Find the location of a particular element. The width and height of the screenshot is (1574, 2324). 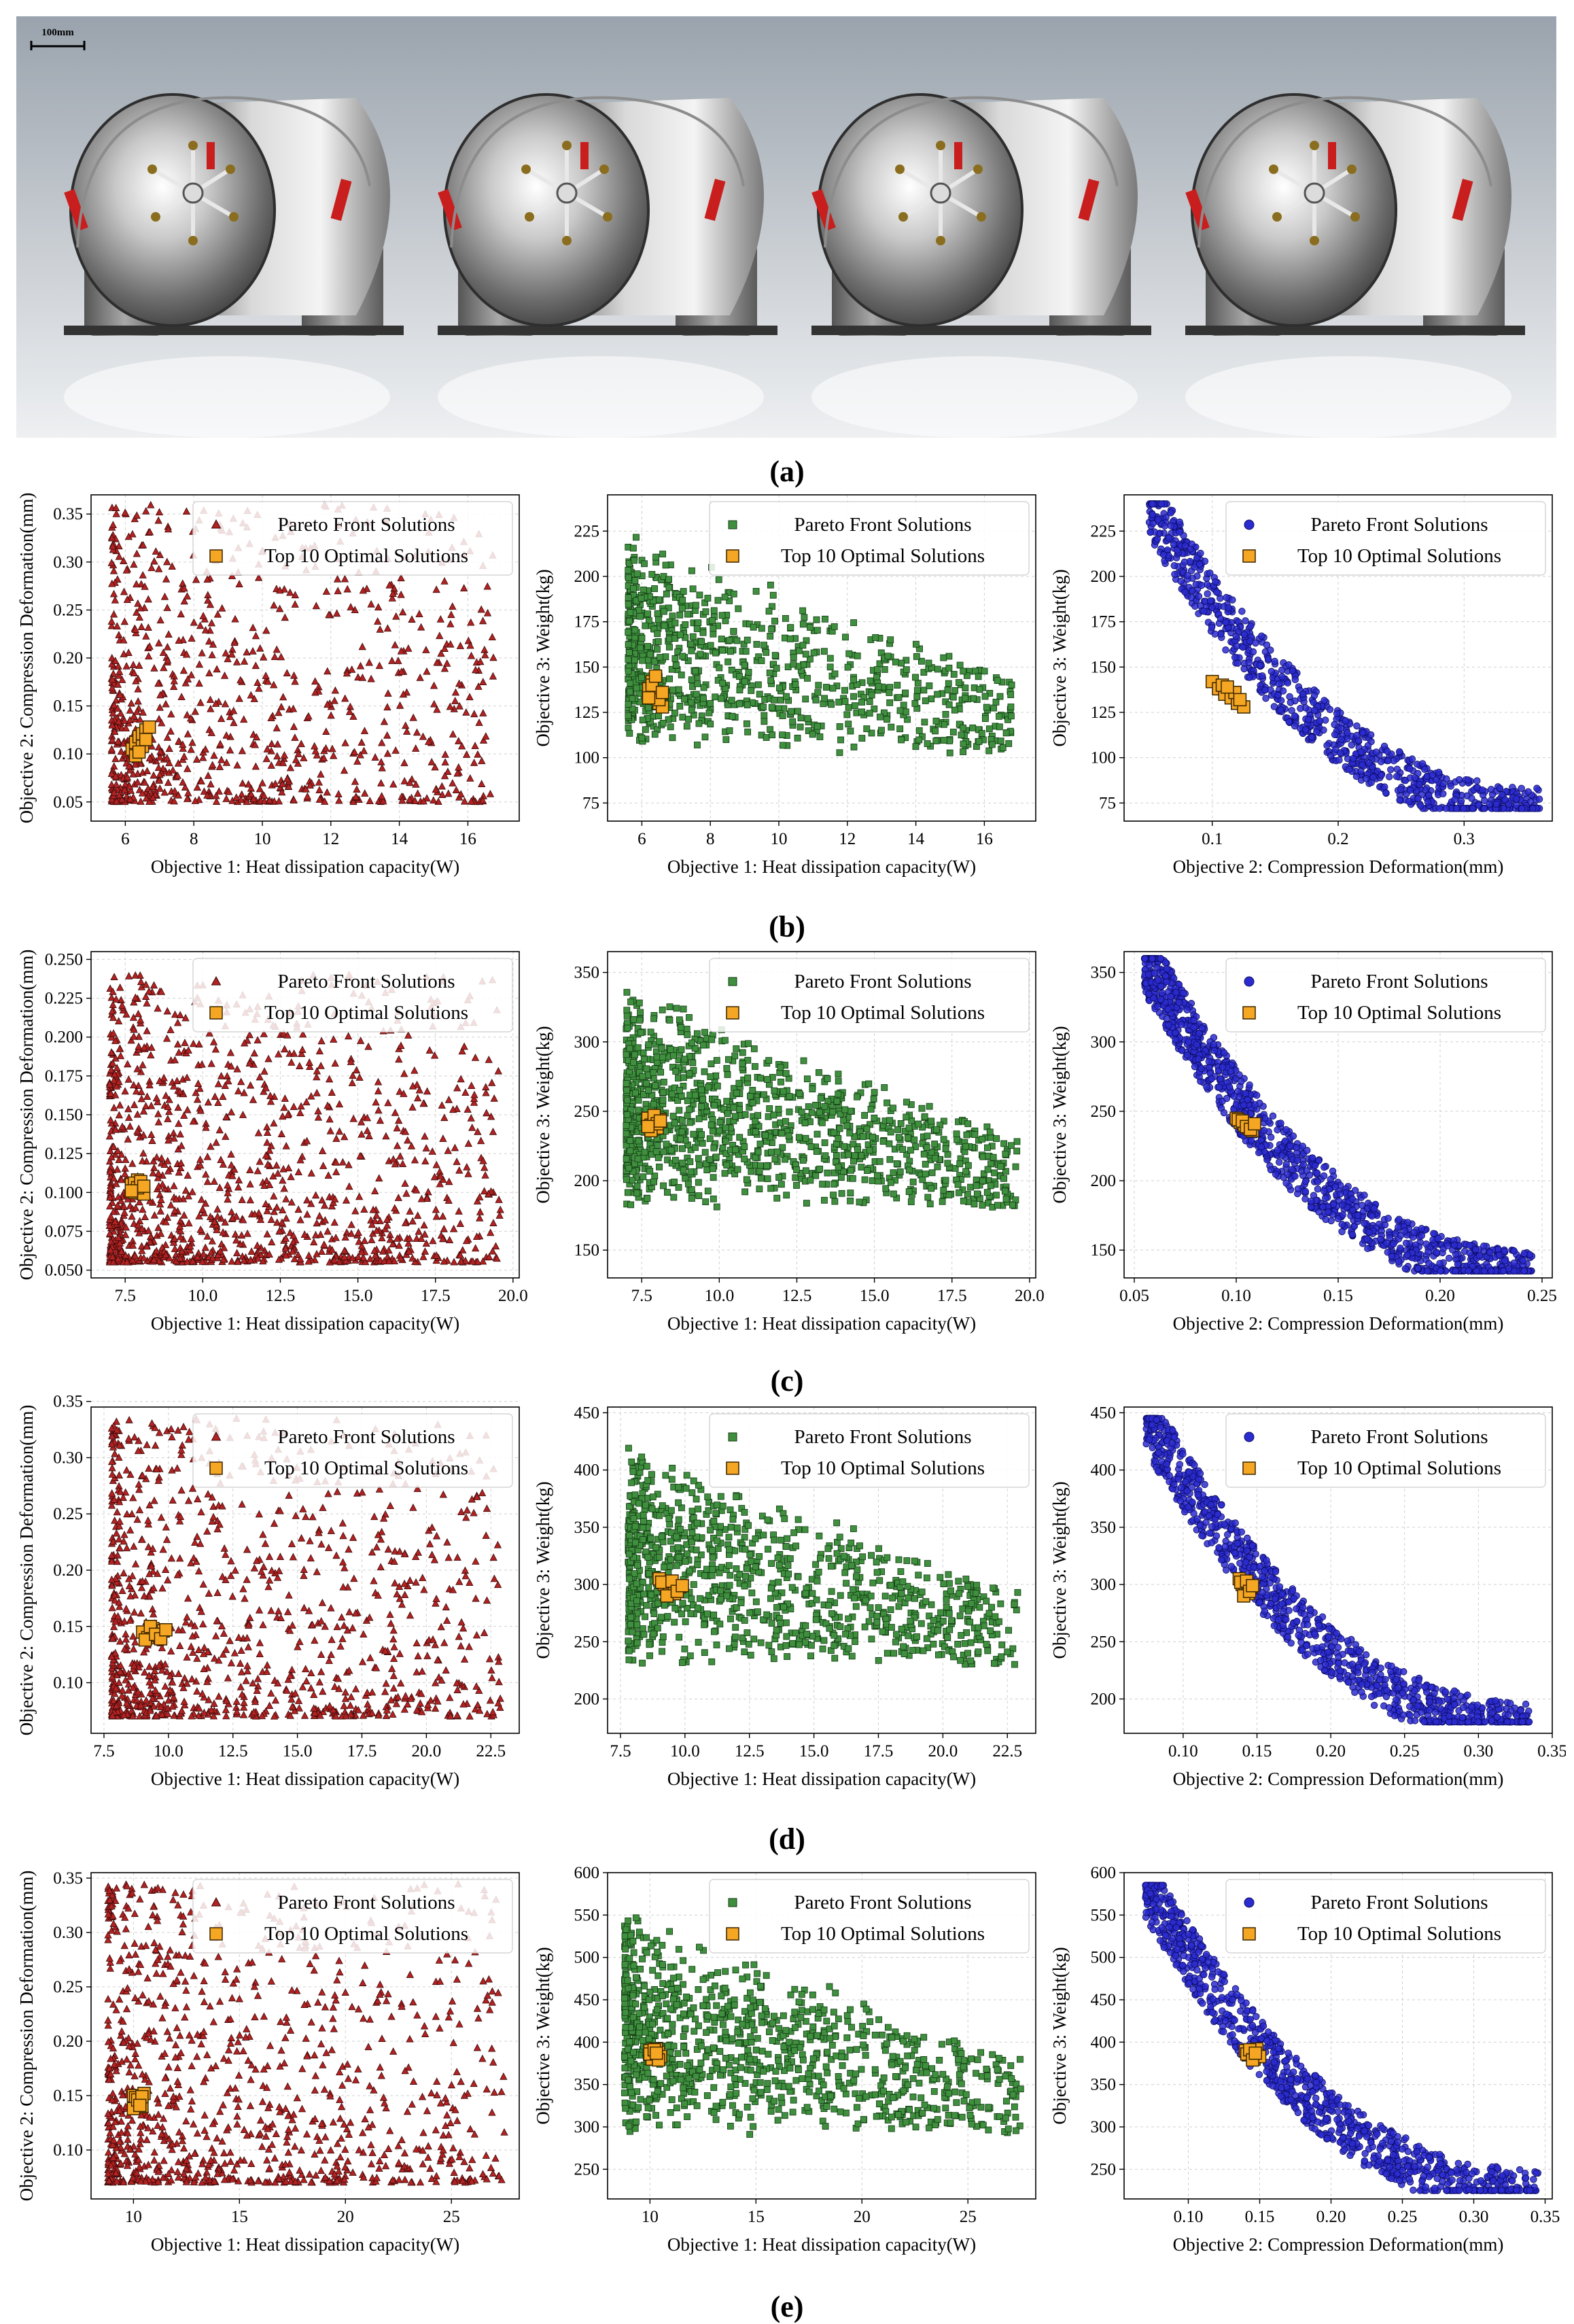

legend-pareto-label: Pareto Front Solutions is located at coordinates (366, 981).